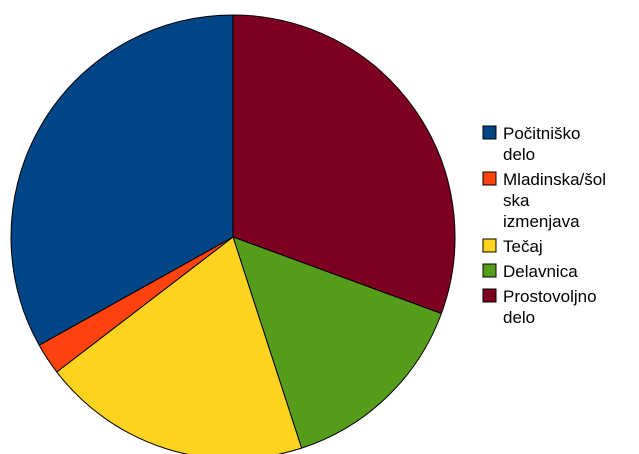  I want to click on legend-label-1-line-0: Mladinska/šol, so click(554, 179).